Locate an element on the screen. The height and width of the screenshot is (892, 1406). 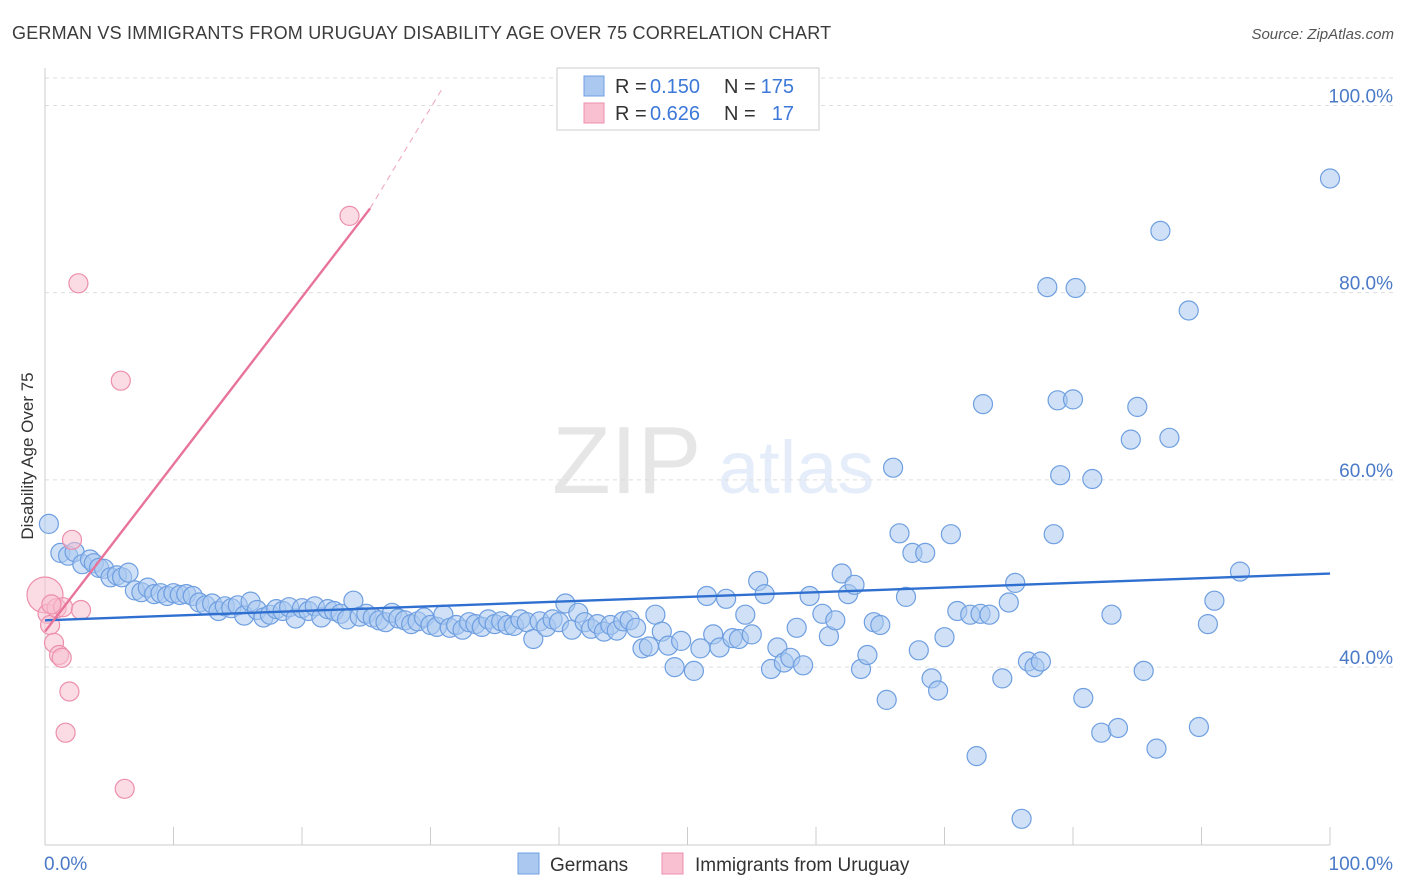
x-ticks is located at coordinates (752, 836).